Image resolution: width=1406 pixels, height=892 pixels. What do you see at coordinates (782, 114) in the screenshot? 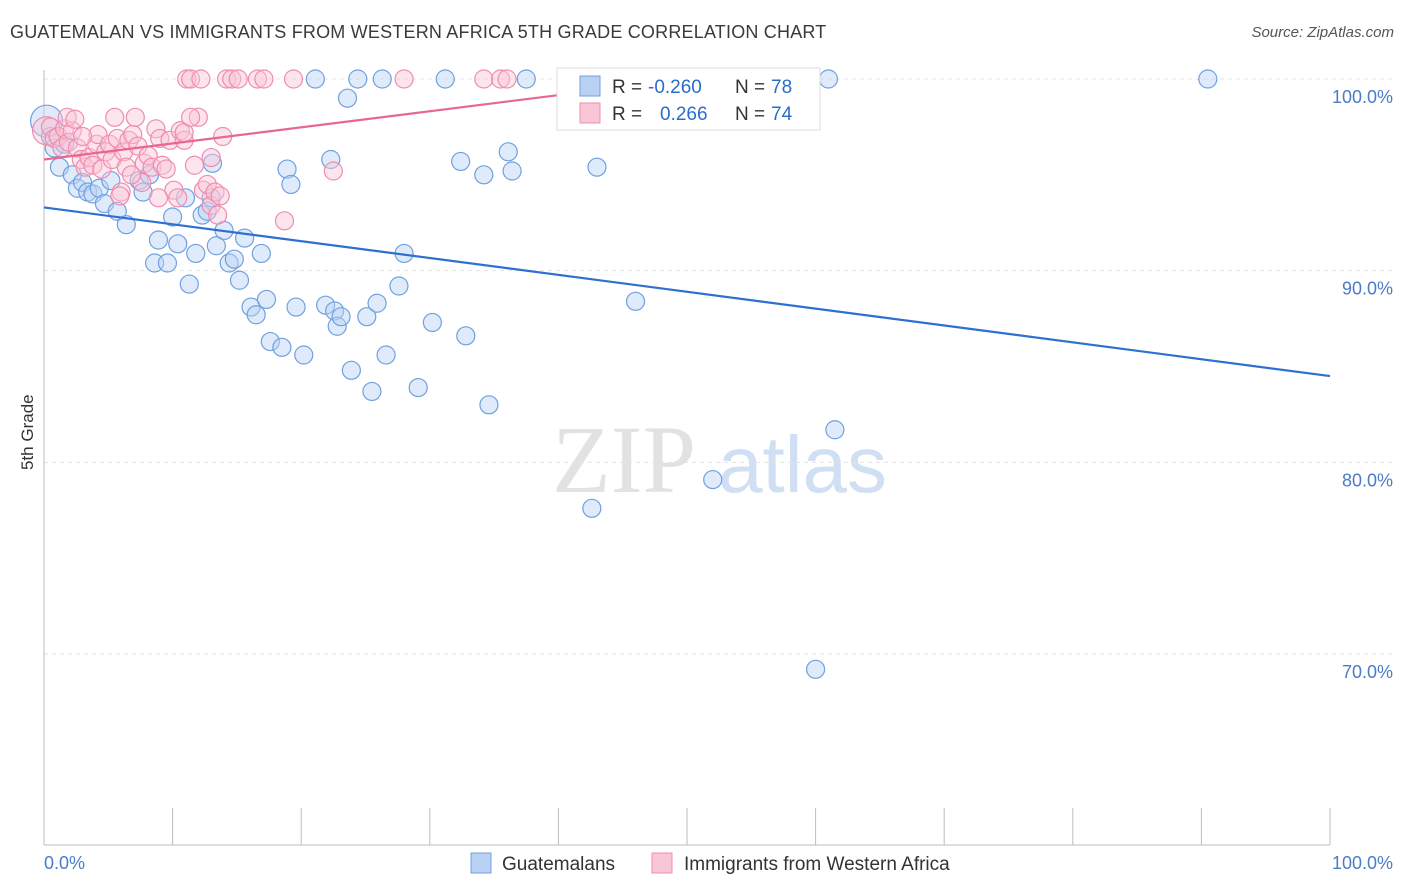
I see `legend-n-value-2: 74` at bounding box center [782, 114].